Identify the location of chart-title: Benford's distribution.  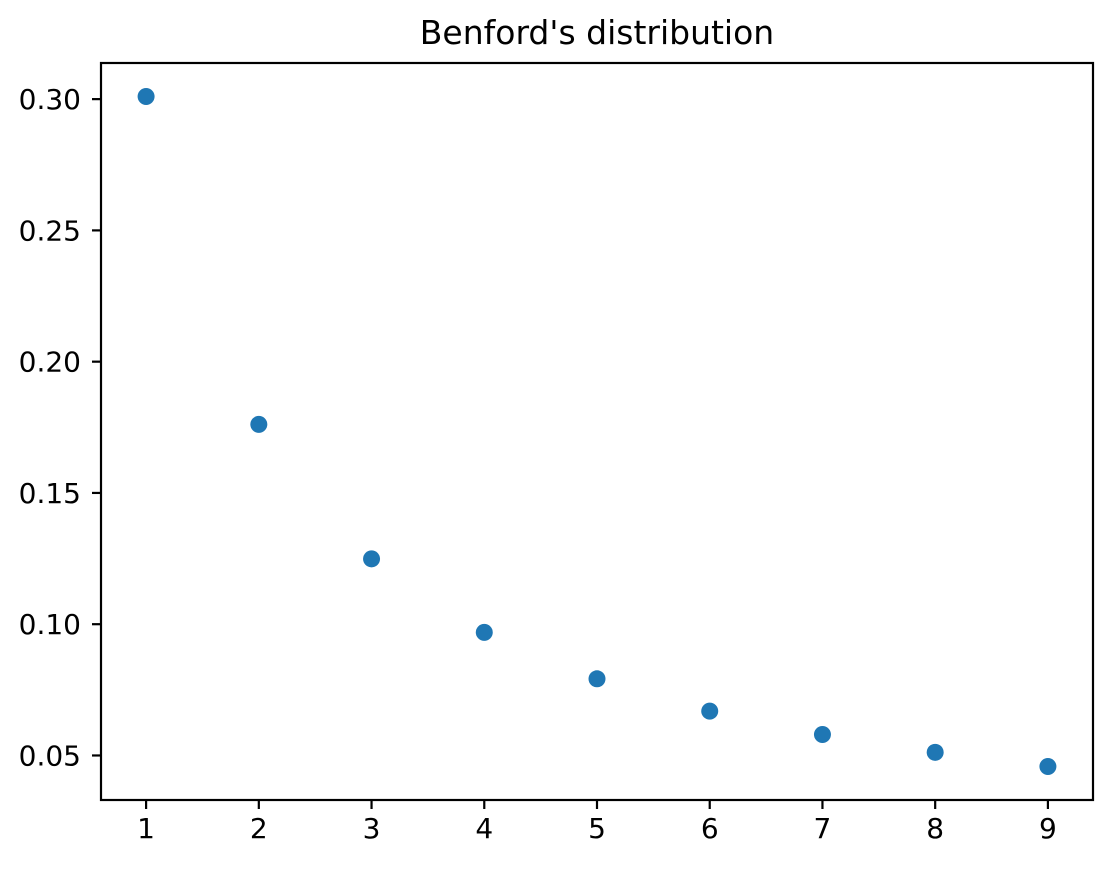
(597, 32).